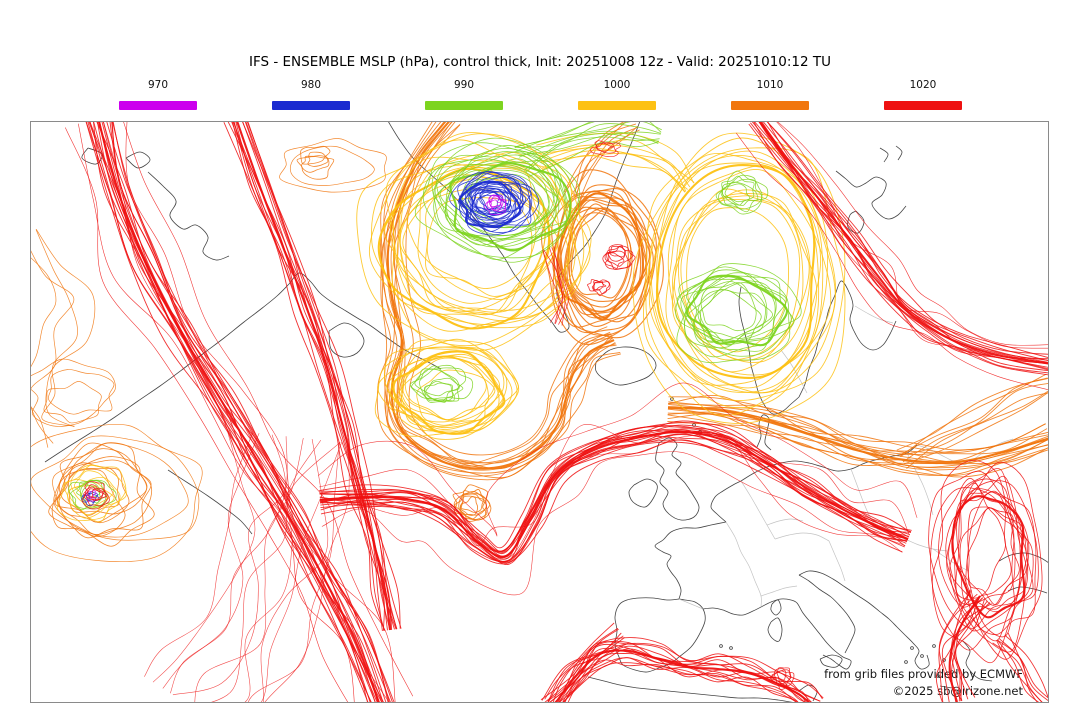  Describe the element at coordinates (158, 94) in the screenshot. I see `legend-item-970: 970` at that location.